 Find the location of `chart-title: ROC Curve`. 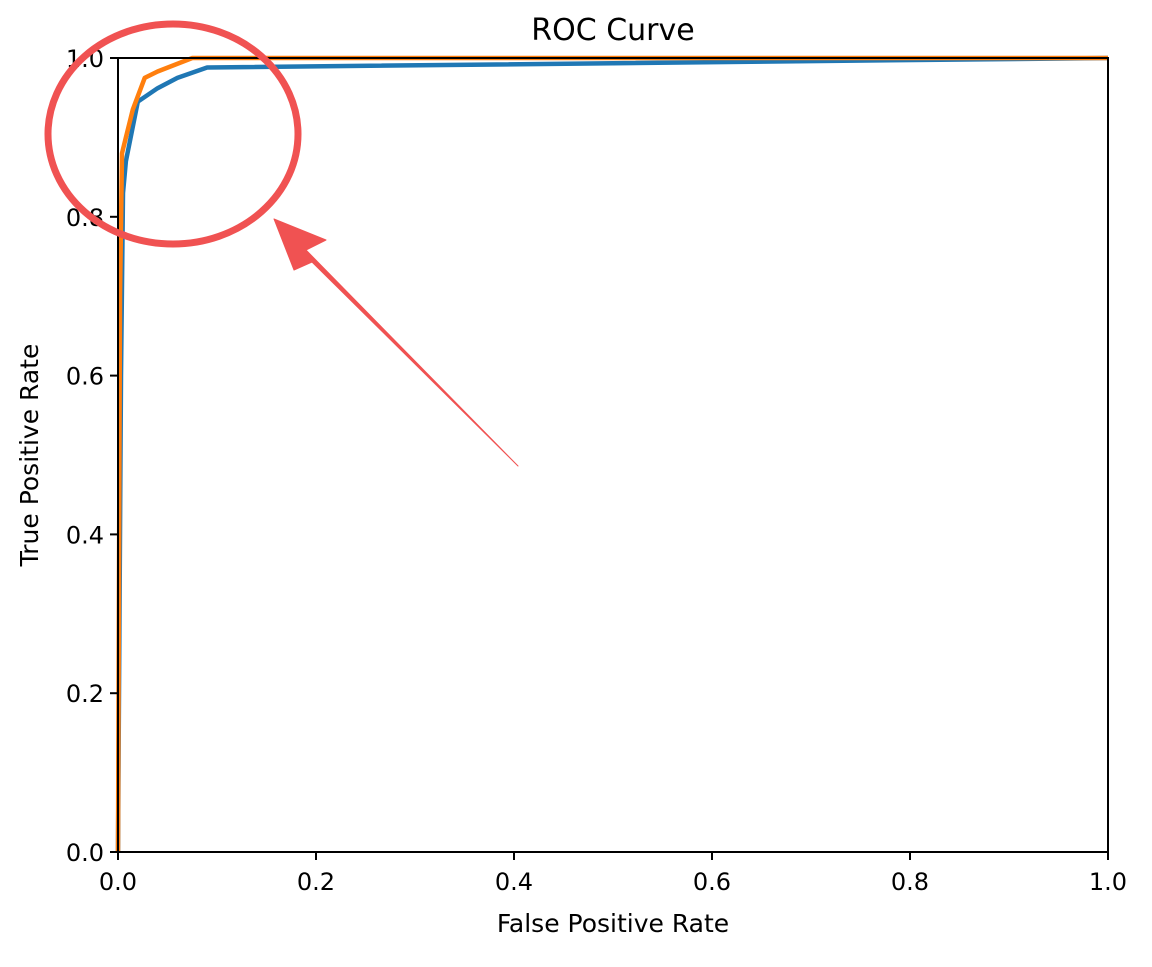

chart-title: ROC Curve is located at coordinates (612, 30).